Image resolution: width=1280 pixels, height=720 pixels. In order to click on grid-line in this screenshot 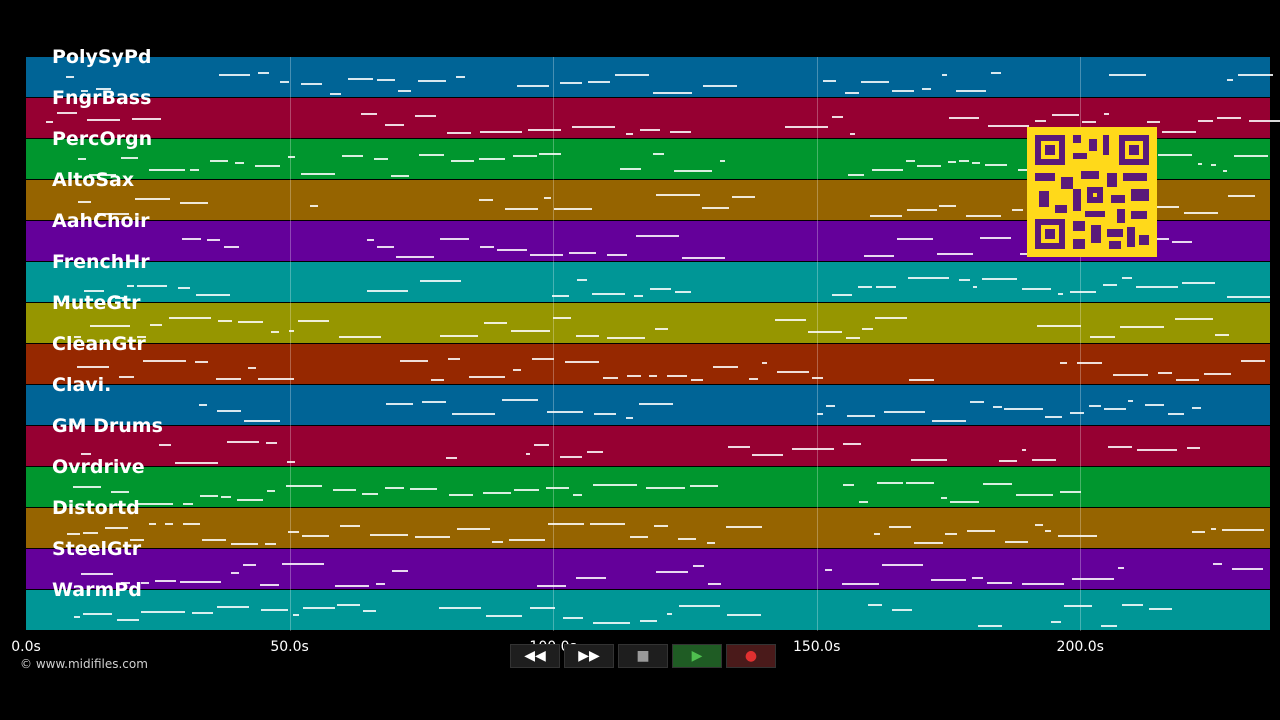, I will do `click(554, 344)`.